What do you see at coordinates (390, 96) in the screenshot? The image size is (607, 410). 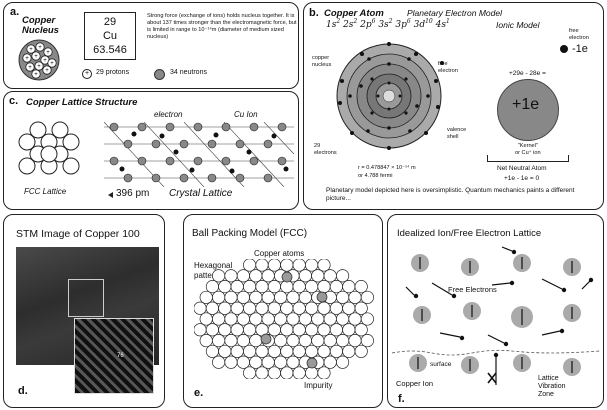 I see `planetary-atom-diagram` at bounding box center [390, 96].